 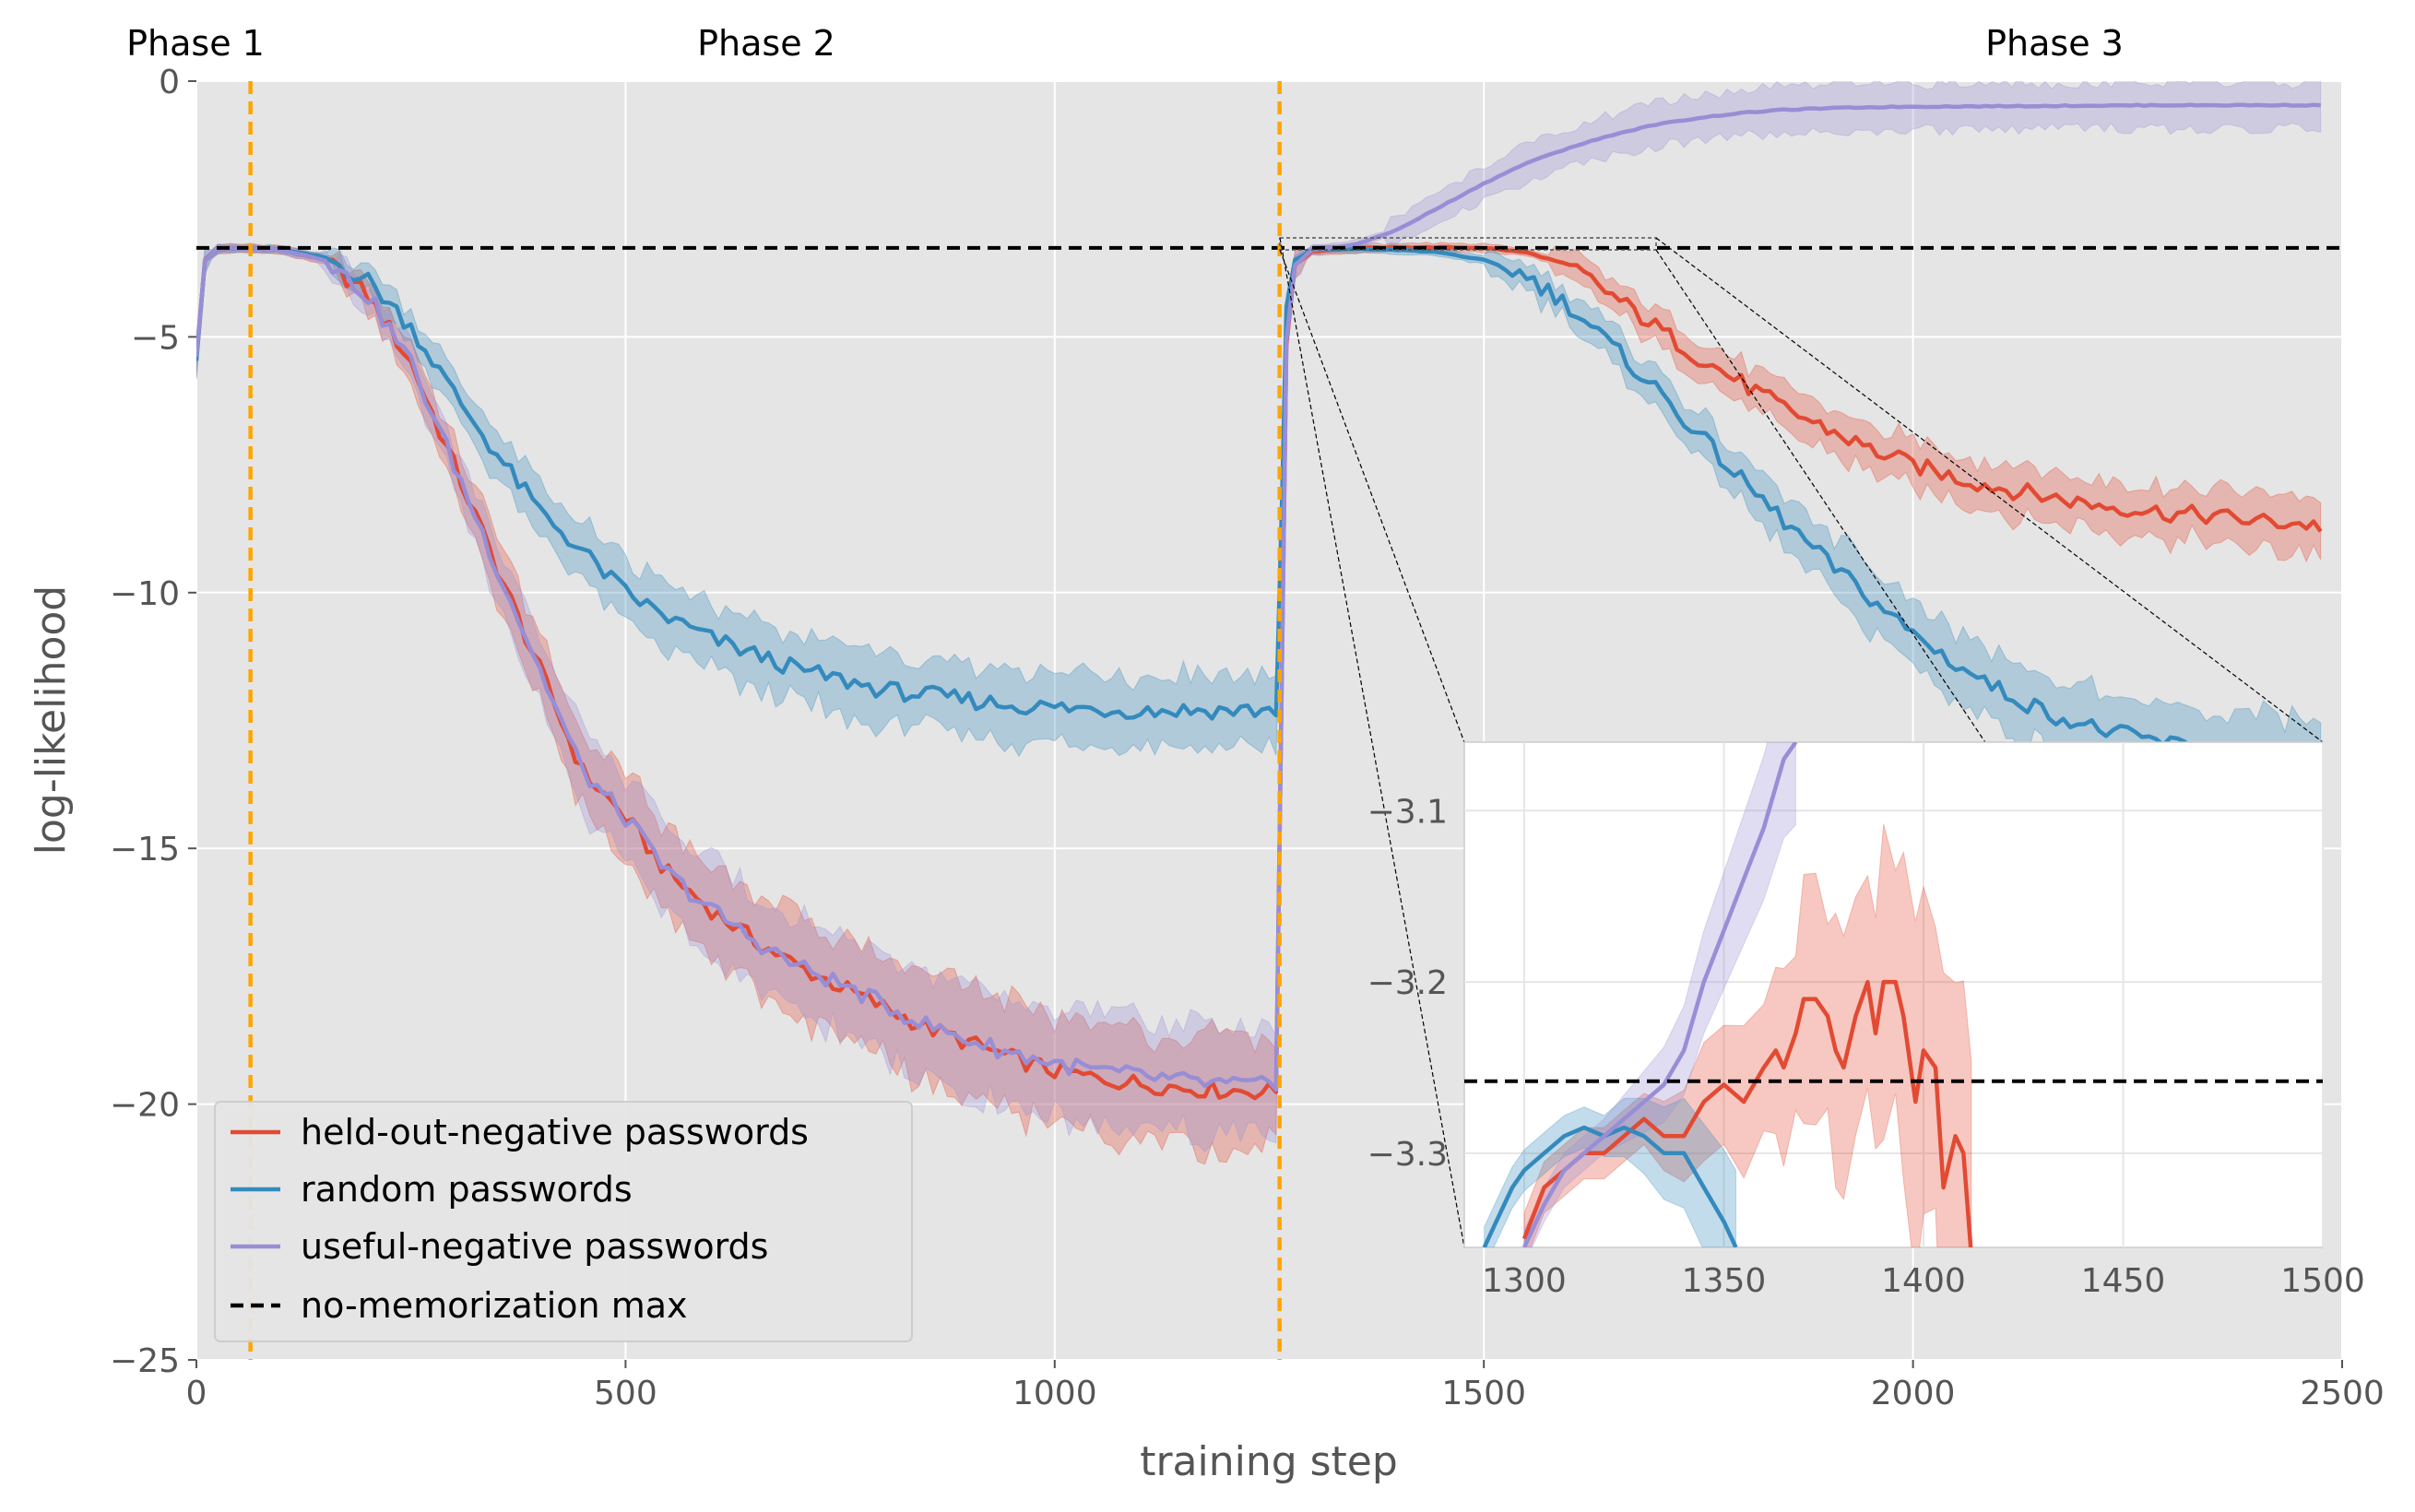 What do you see at coordinates (467, 1190) in the screenshot?
I see `legend-label-random: random passwords` at bounding box center [467, 1190].